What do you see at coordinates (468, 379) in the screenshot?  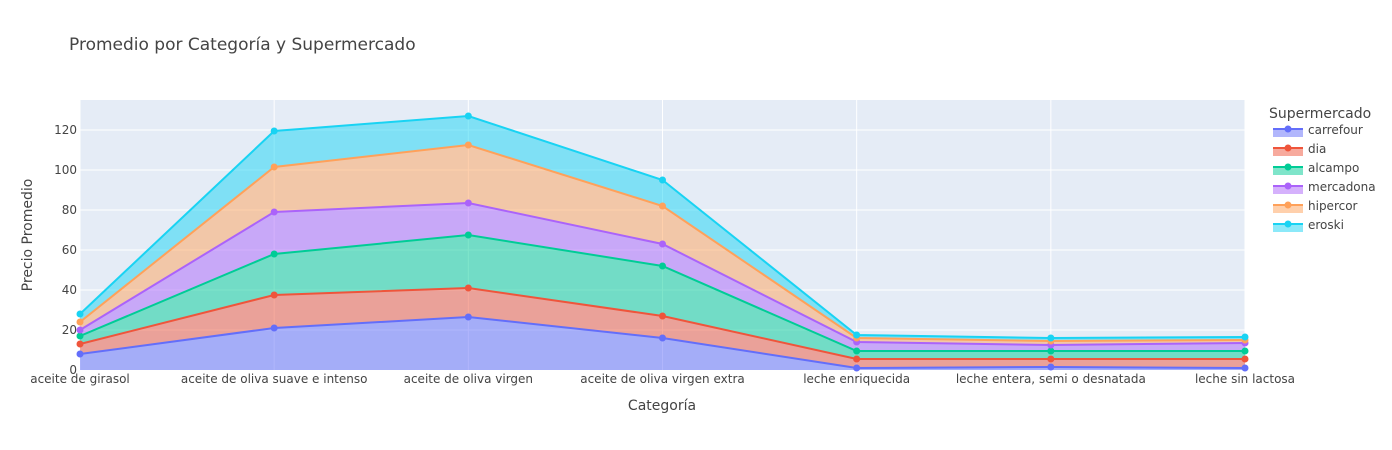 I see `x-tick-label: aceite de oliva virgen` at bounding box center [468, 379].